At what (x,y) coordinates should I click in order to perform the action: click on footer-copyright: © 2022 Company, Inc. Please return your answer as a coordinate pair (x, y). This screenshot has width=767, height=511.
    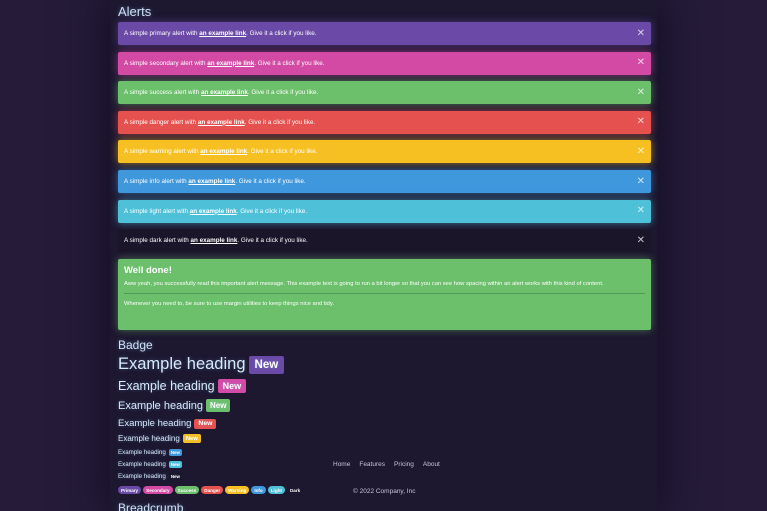
    Looking at the image, I should click on (384, 491).